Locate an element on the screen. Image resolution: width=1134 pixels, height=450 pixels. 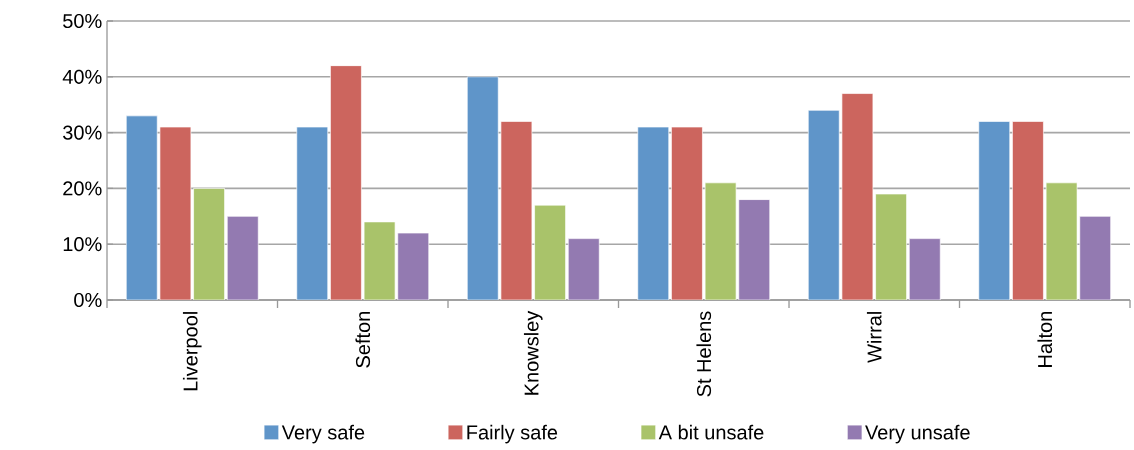
y-tick-label: 10% is located at coordinates (82, 244).